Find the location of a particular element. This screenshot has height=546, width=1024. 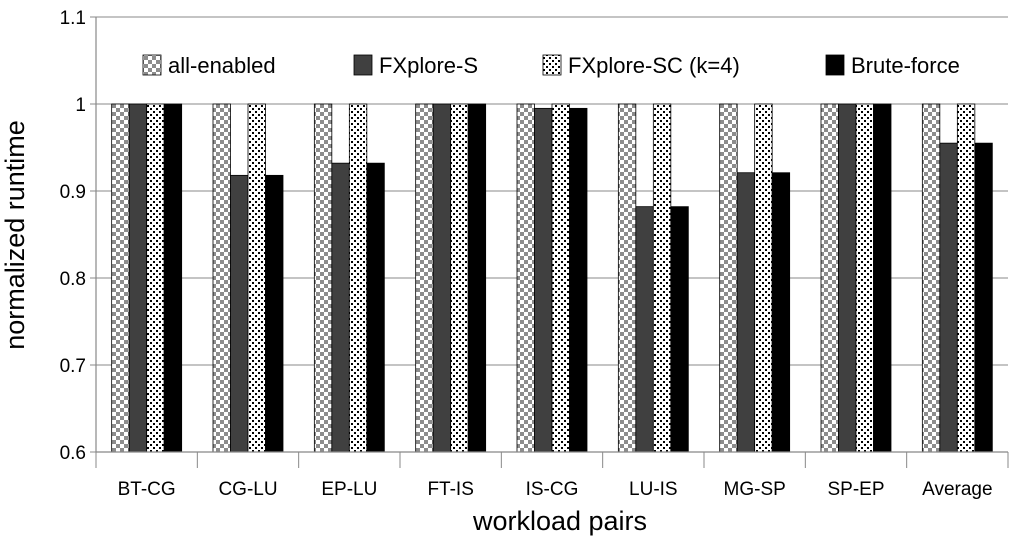

bar-brute-force-is-cg is located at coordinates (578, 280).